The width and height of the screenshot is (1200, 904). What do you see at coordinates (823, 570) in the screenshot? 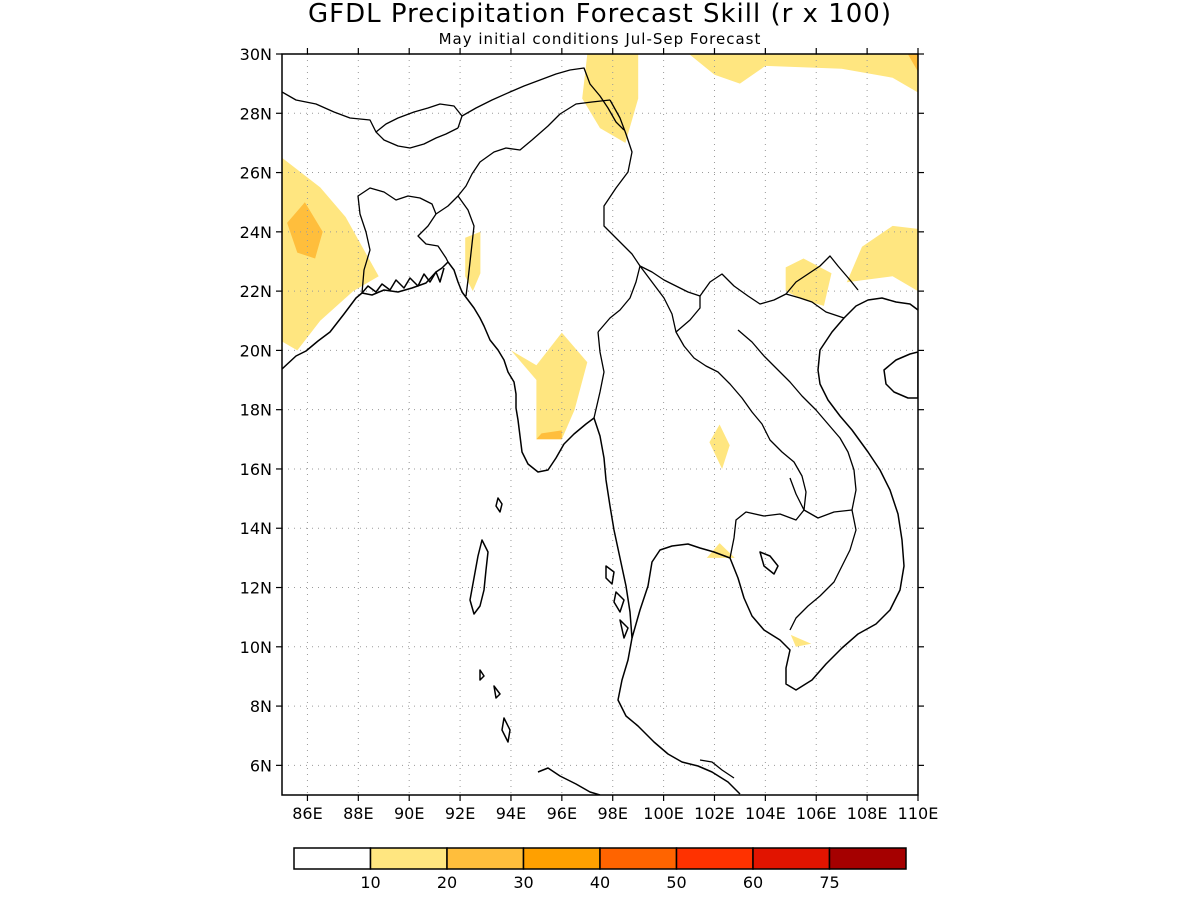
I see `border-cambodia-vietnam` at bounding box center [823, 570].